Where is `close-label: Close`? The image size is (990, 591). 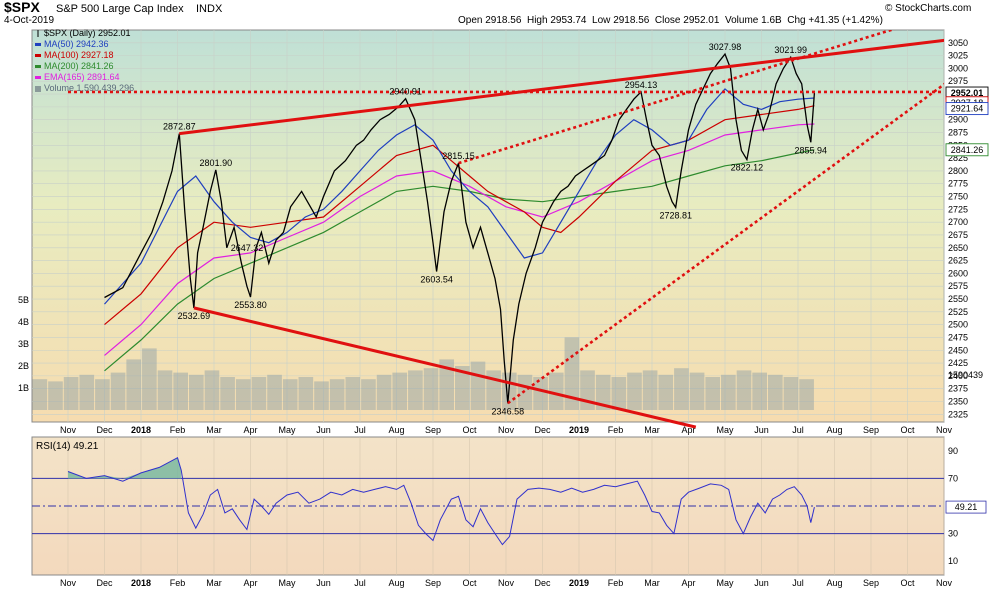
close-label: Close is located at coordinates (667, 20).